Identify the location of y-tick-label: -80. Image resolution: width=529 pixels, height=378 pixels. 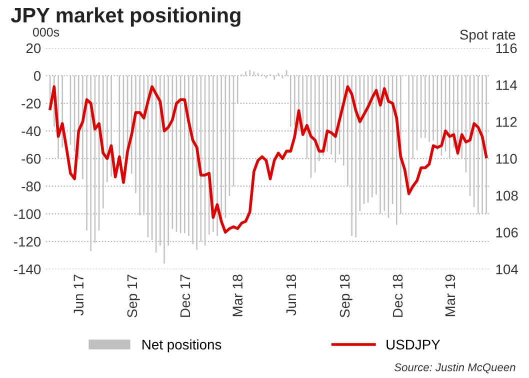
(31, 187).